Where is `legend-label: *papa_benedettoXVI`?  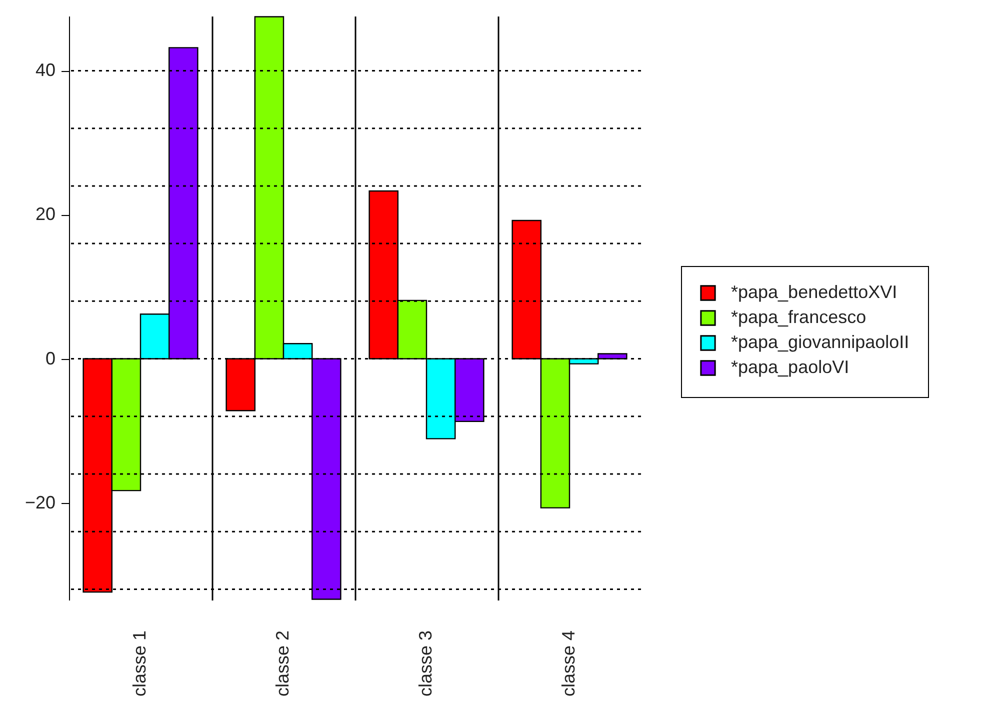
legend-label: *papa_benedettoXVI is located at coordinates (814, 292).